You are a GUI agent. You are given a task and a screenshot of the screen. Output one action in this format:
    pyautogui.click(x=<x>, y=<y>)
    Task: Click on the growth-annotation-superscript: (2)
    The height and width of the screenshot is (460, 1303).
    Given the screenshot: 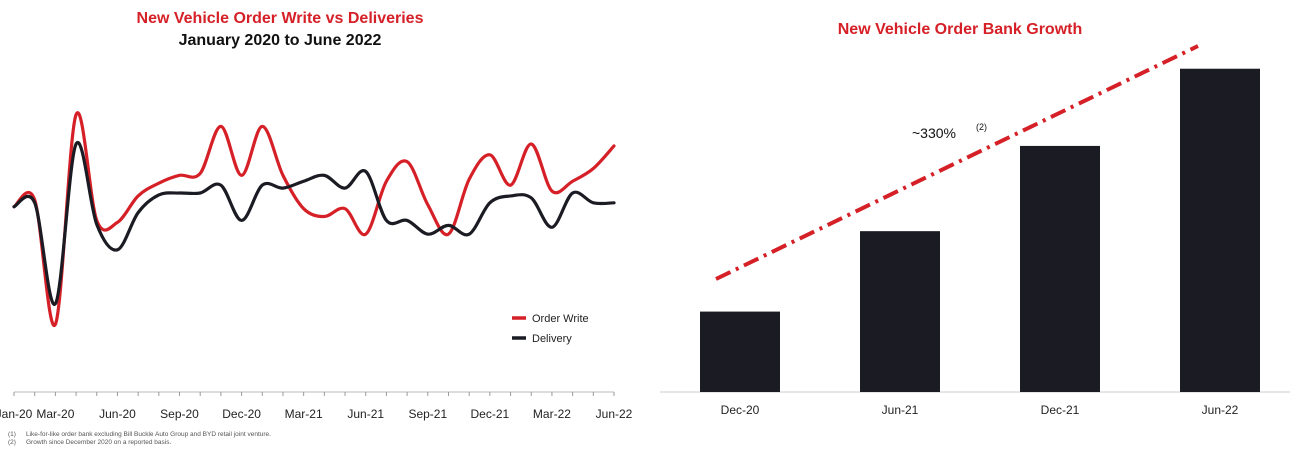 What is the action you would take?
    pyautogui.click(x=981, y=127)
    